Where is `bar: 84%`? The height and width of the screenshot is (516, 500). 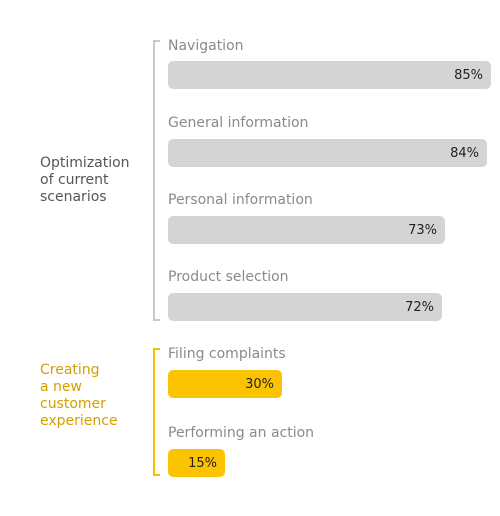 bar: 84% is located at coordinates (327, 153).